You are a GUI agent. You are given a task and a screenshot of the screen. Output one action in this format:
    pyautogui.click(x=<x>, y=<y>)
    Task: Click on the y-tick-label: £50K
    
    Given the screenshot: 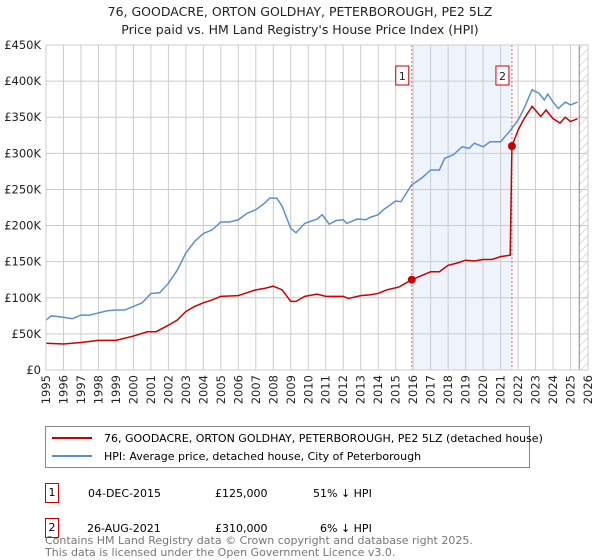 What is the action you would take?
    pyautogui.click(x=27, y=334)
    